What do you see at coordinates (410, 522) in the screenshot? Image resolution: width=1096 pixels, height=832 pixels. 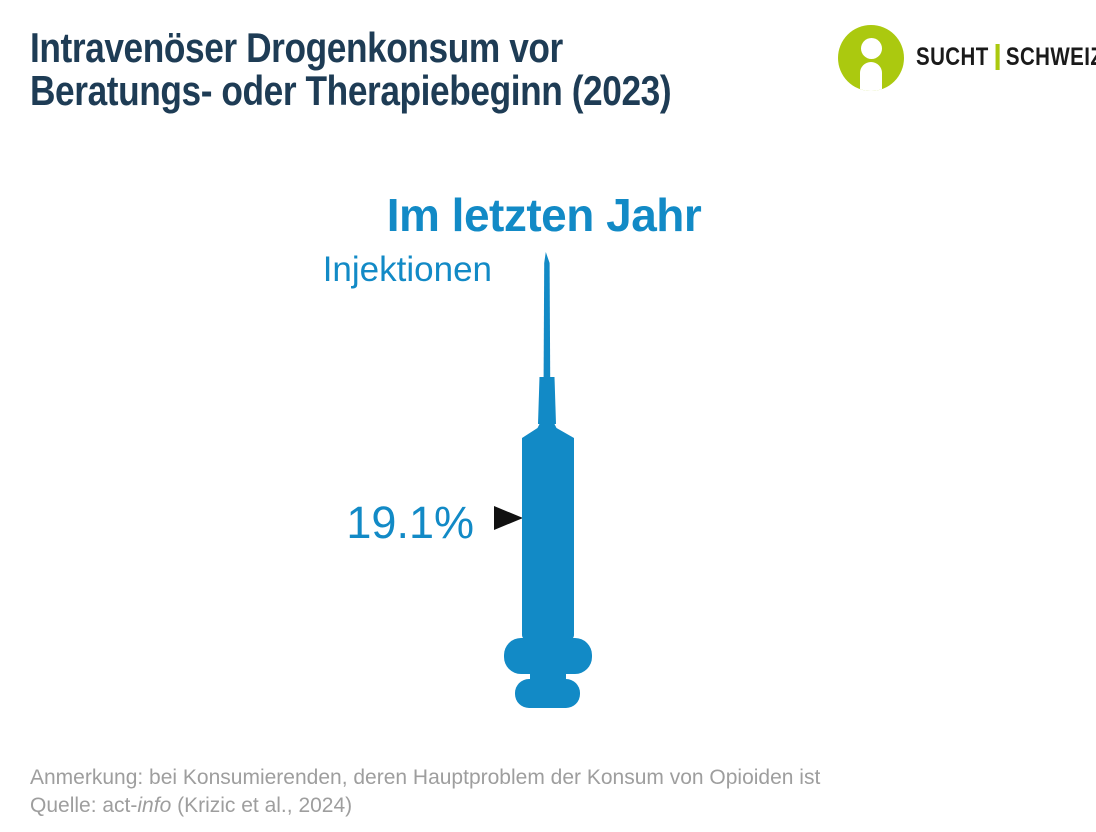 I see `value-label: 19.1%` at bounding box center [410, 522].